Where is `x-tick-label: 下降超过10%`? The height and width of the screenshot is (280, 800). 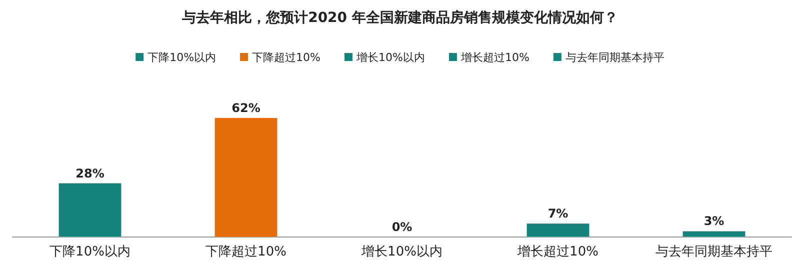
x-tick-label: 下降超过10% is located at coordinates (246, 252).